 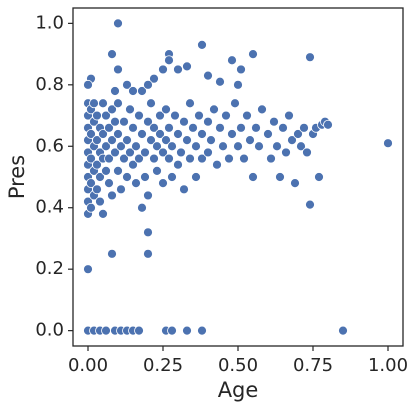 I want to click on x-axis-label: Age, so click(x=238, y=390).